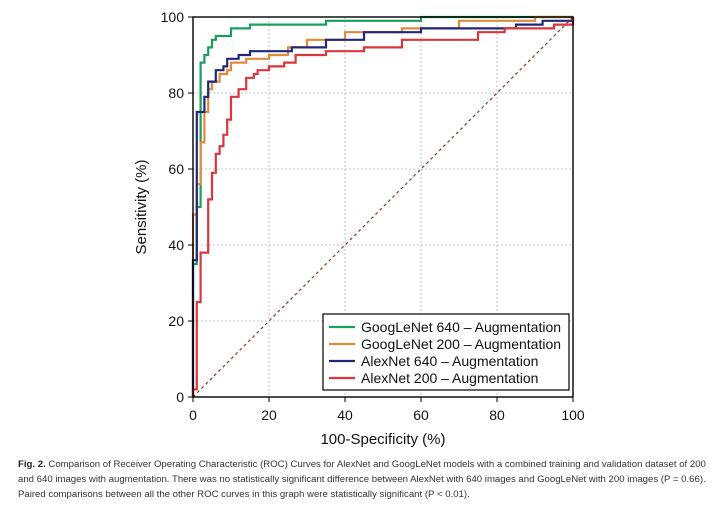 The image size is (720, 511). Describe the element at coordinates (461, 344) in the screenshot. I see `legend-label-googlenet200: GoogLeNet 200 – Augmentation` at that location.